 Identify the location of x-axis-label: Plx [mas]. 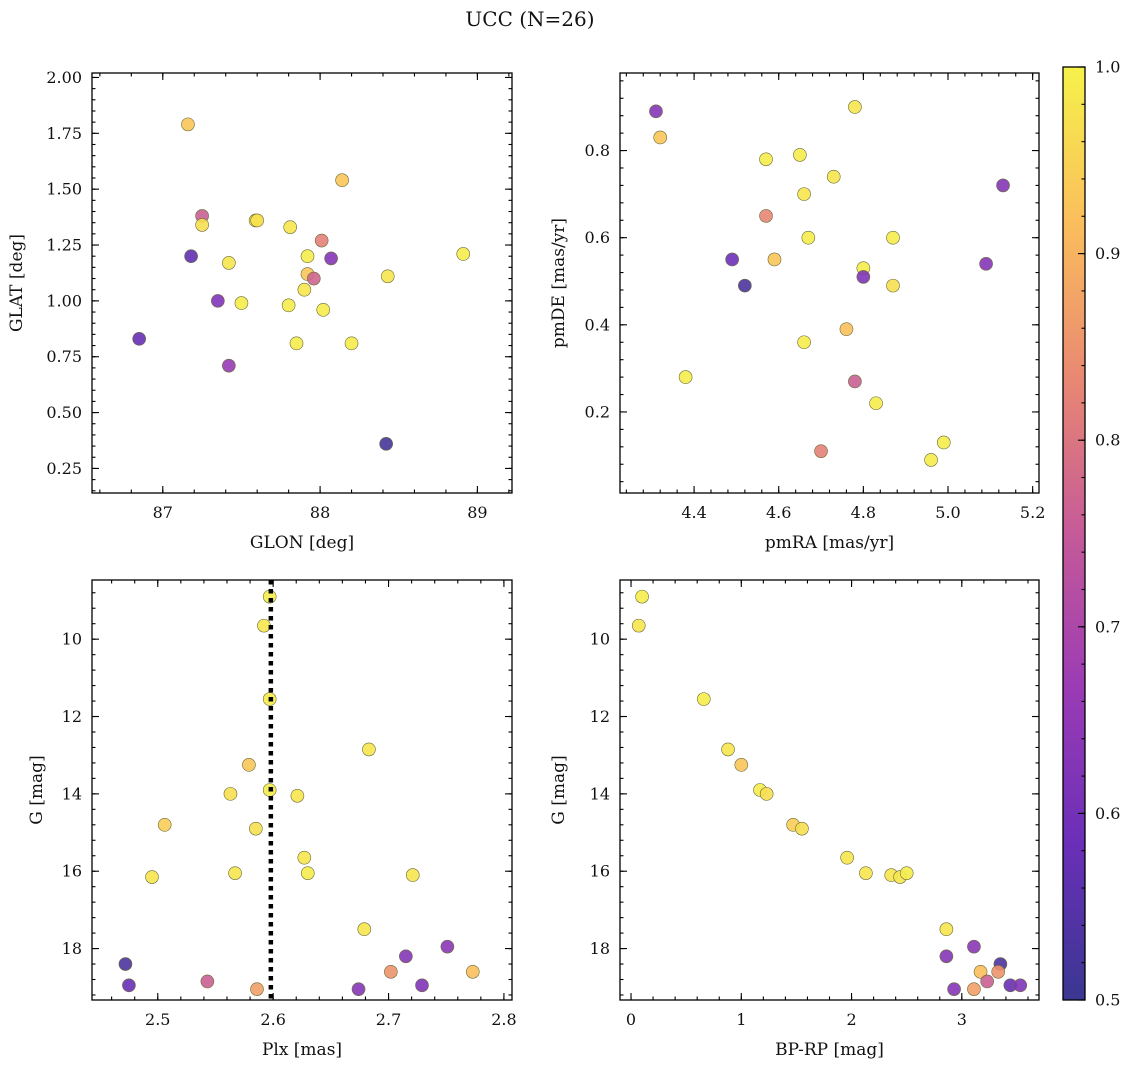
(302, 1050).